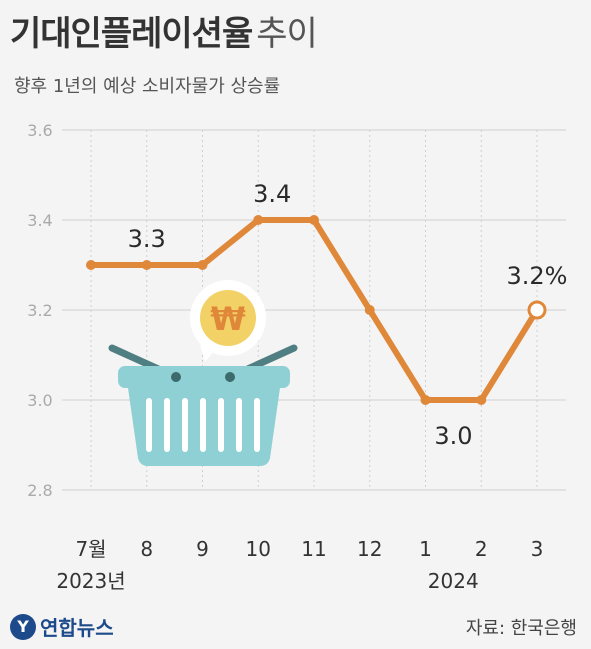 Image resolution: width=591 pixels, height=649 pixels. I want to click on basket-illustration: ₩, so click(203, 373).